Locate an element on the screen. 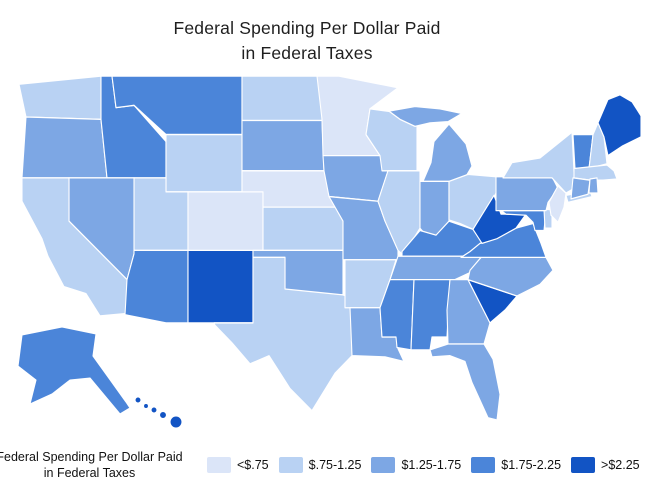 The width and height of the screenshot is (650, 487). state-mi-upper is located at coordinates (425, 116).